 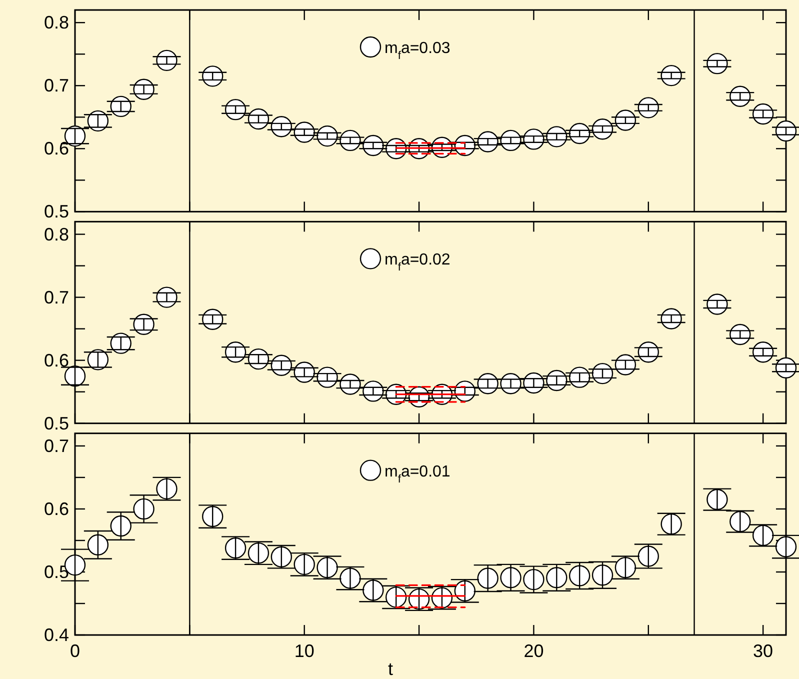 What do you see at coordinates (304, 651) in the screenshot?
I see `x-tick-label: 10` at bounding box center [304, 651].